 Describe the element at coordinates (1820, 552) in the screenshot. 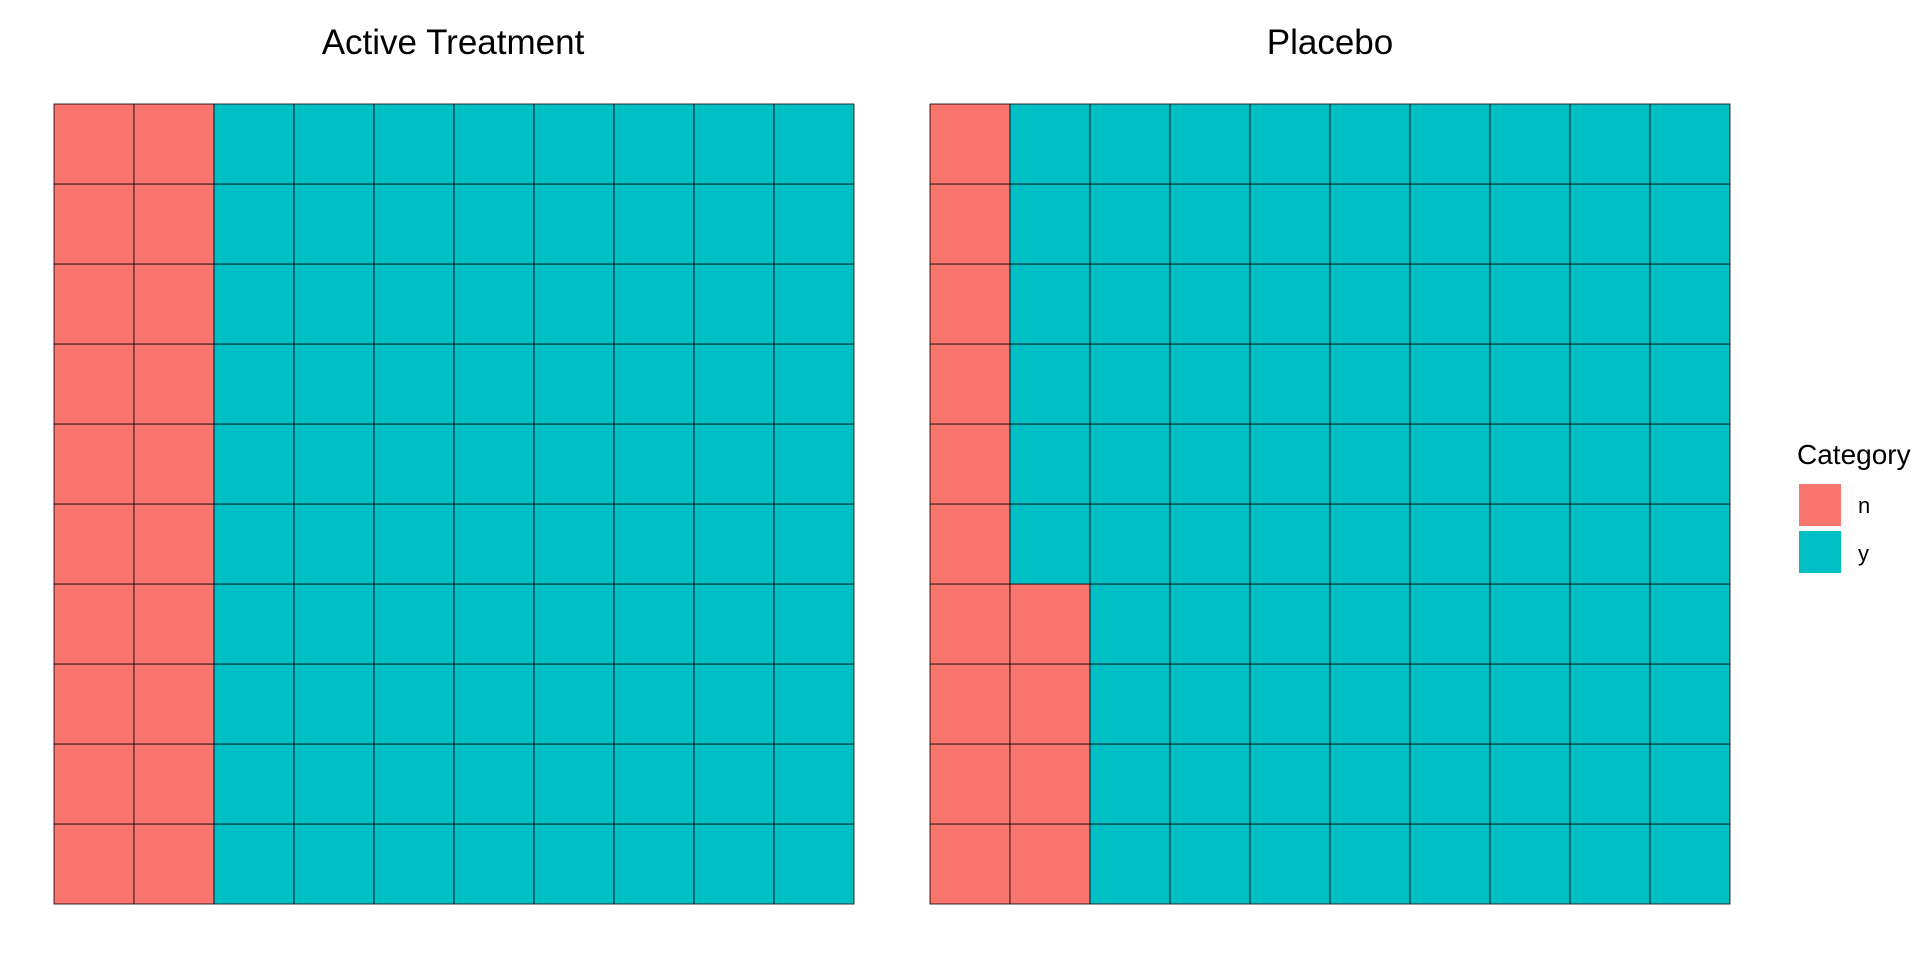

I see `legend-swatch-y` at that location.